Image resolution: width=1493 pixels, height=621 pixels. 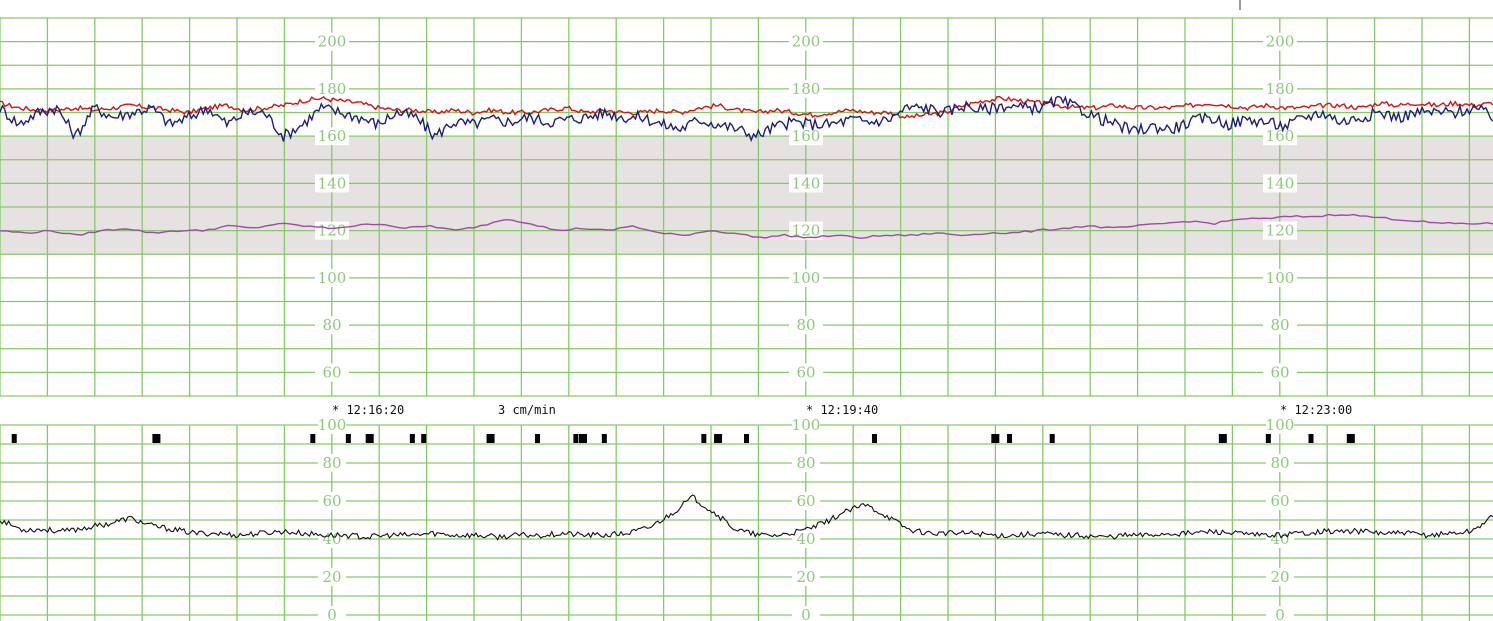 I want to click on time-label-3: * 12:23:00, so click(x=1316, y=410).